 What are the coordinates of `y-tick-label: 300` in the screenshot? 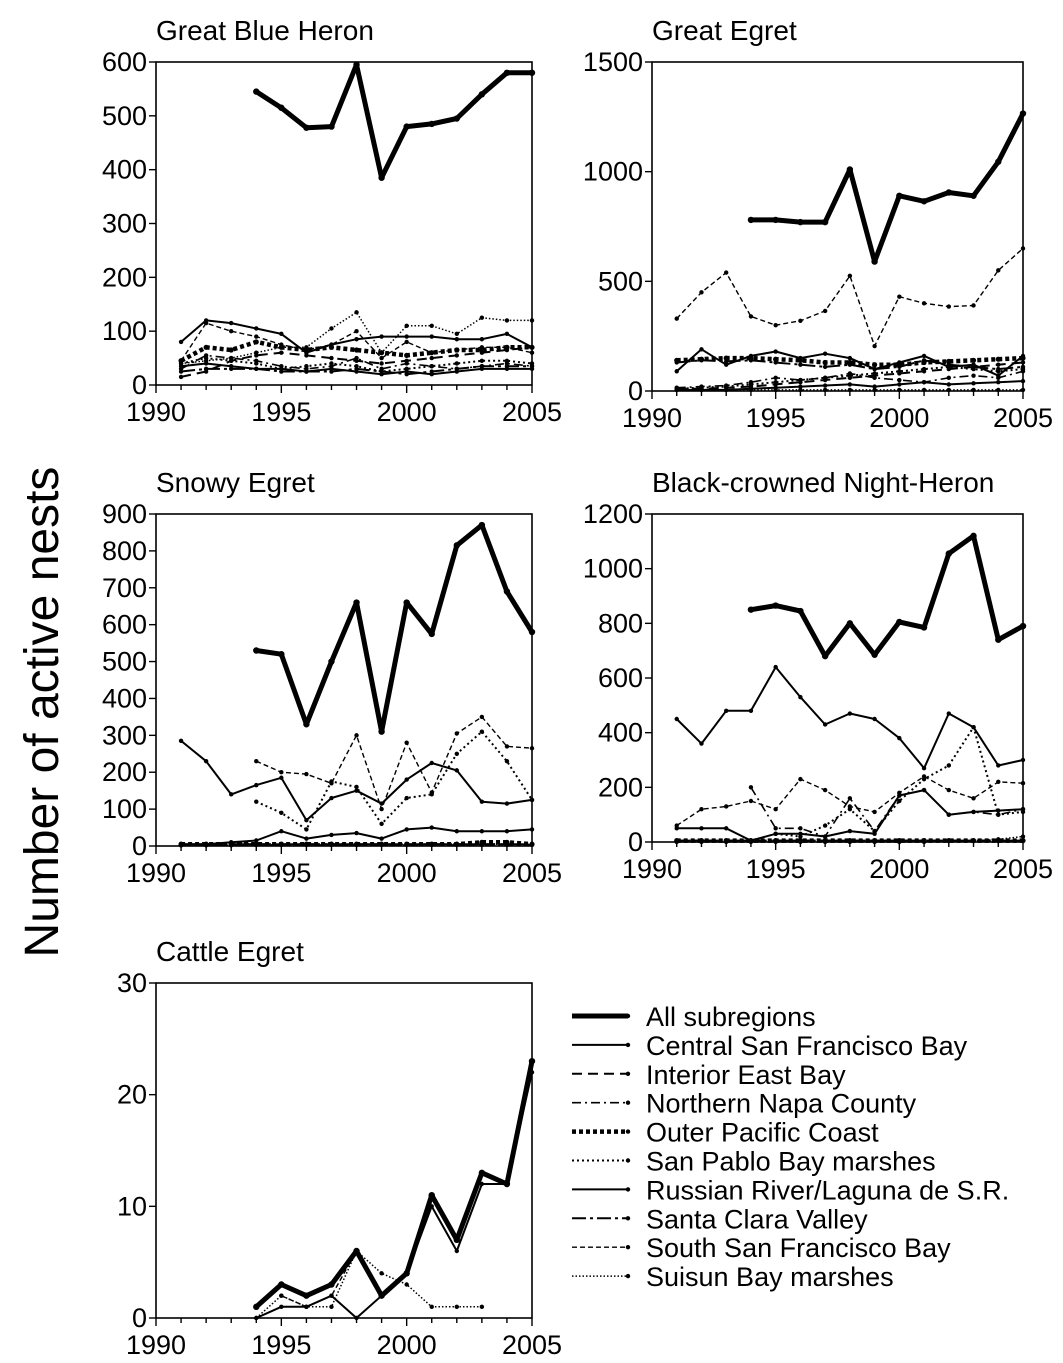 It's located at (124, 224).